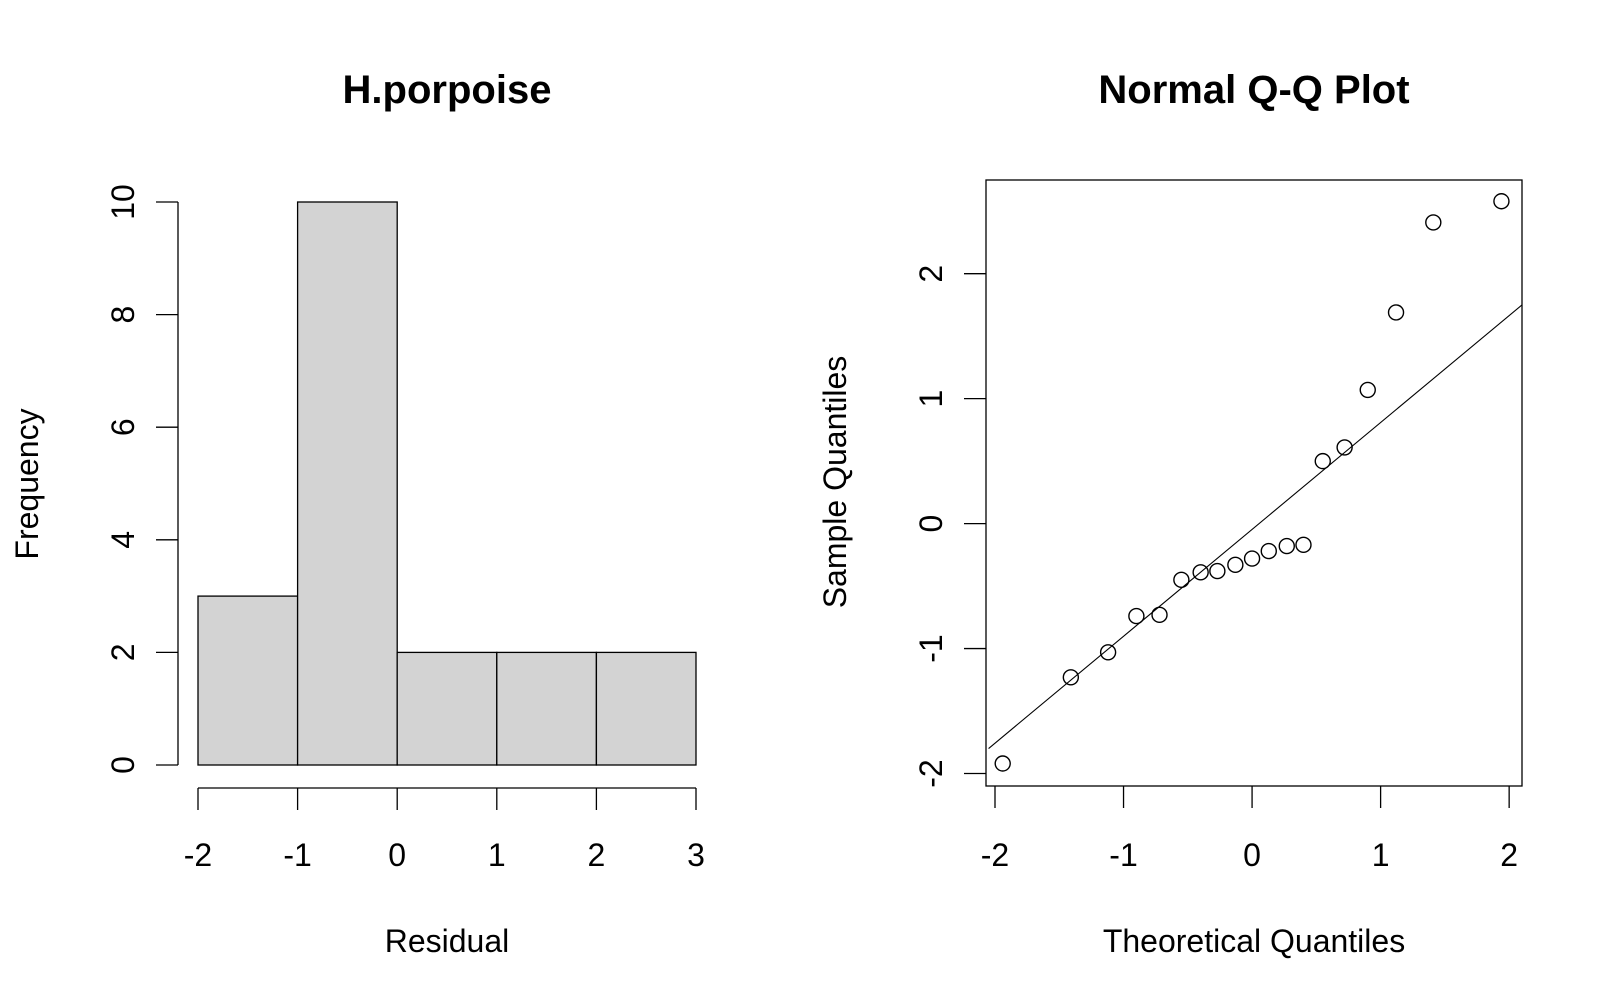 This screenshot has width=1600, height=1000. What do you see at coordinates (123, 427) in the screenshot?
I see `histogram-y-tick-label: 6` at bounding box center [123, 427].